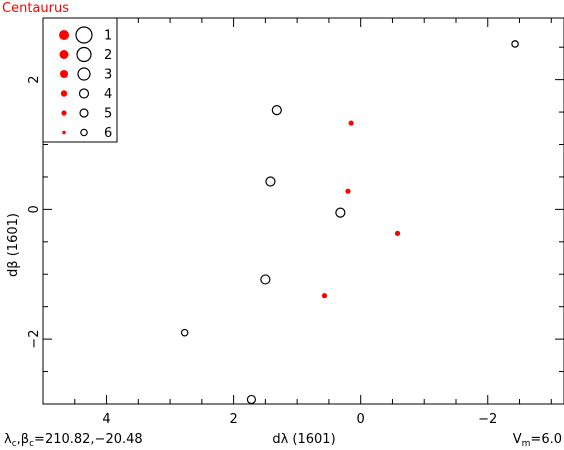 This screenshot has width=564, height=450. What do you see at coordinates (108, 36) in the screenshot?
I see `legend-label: 1` at bounding box center [108, 36].